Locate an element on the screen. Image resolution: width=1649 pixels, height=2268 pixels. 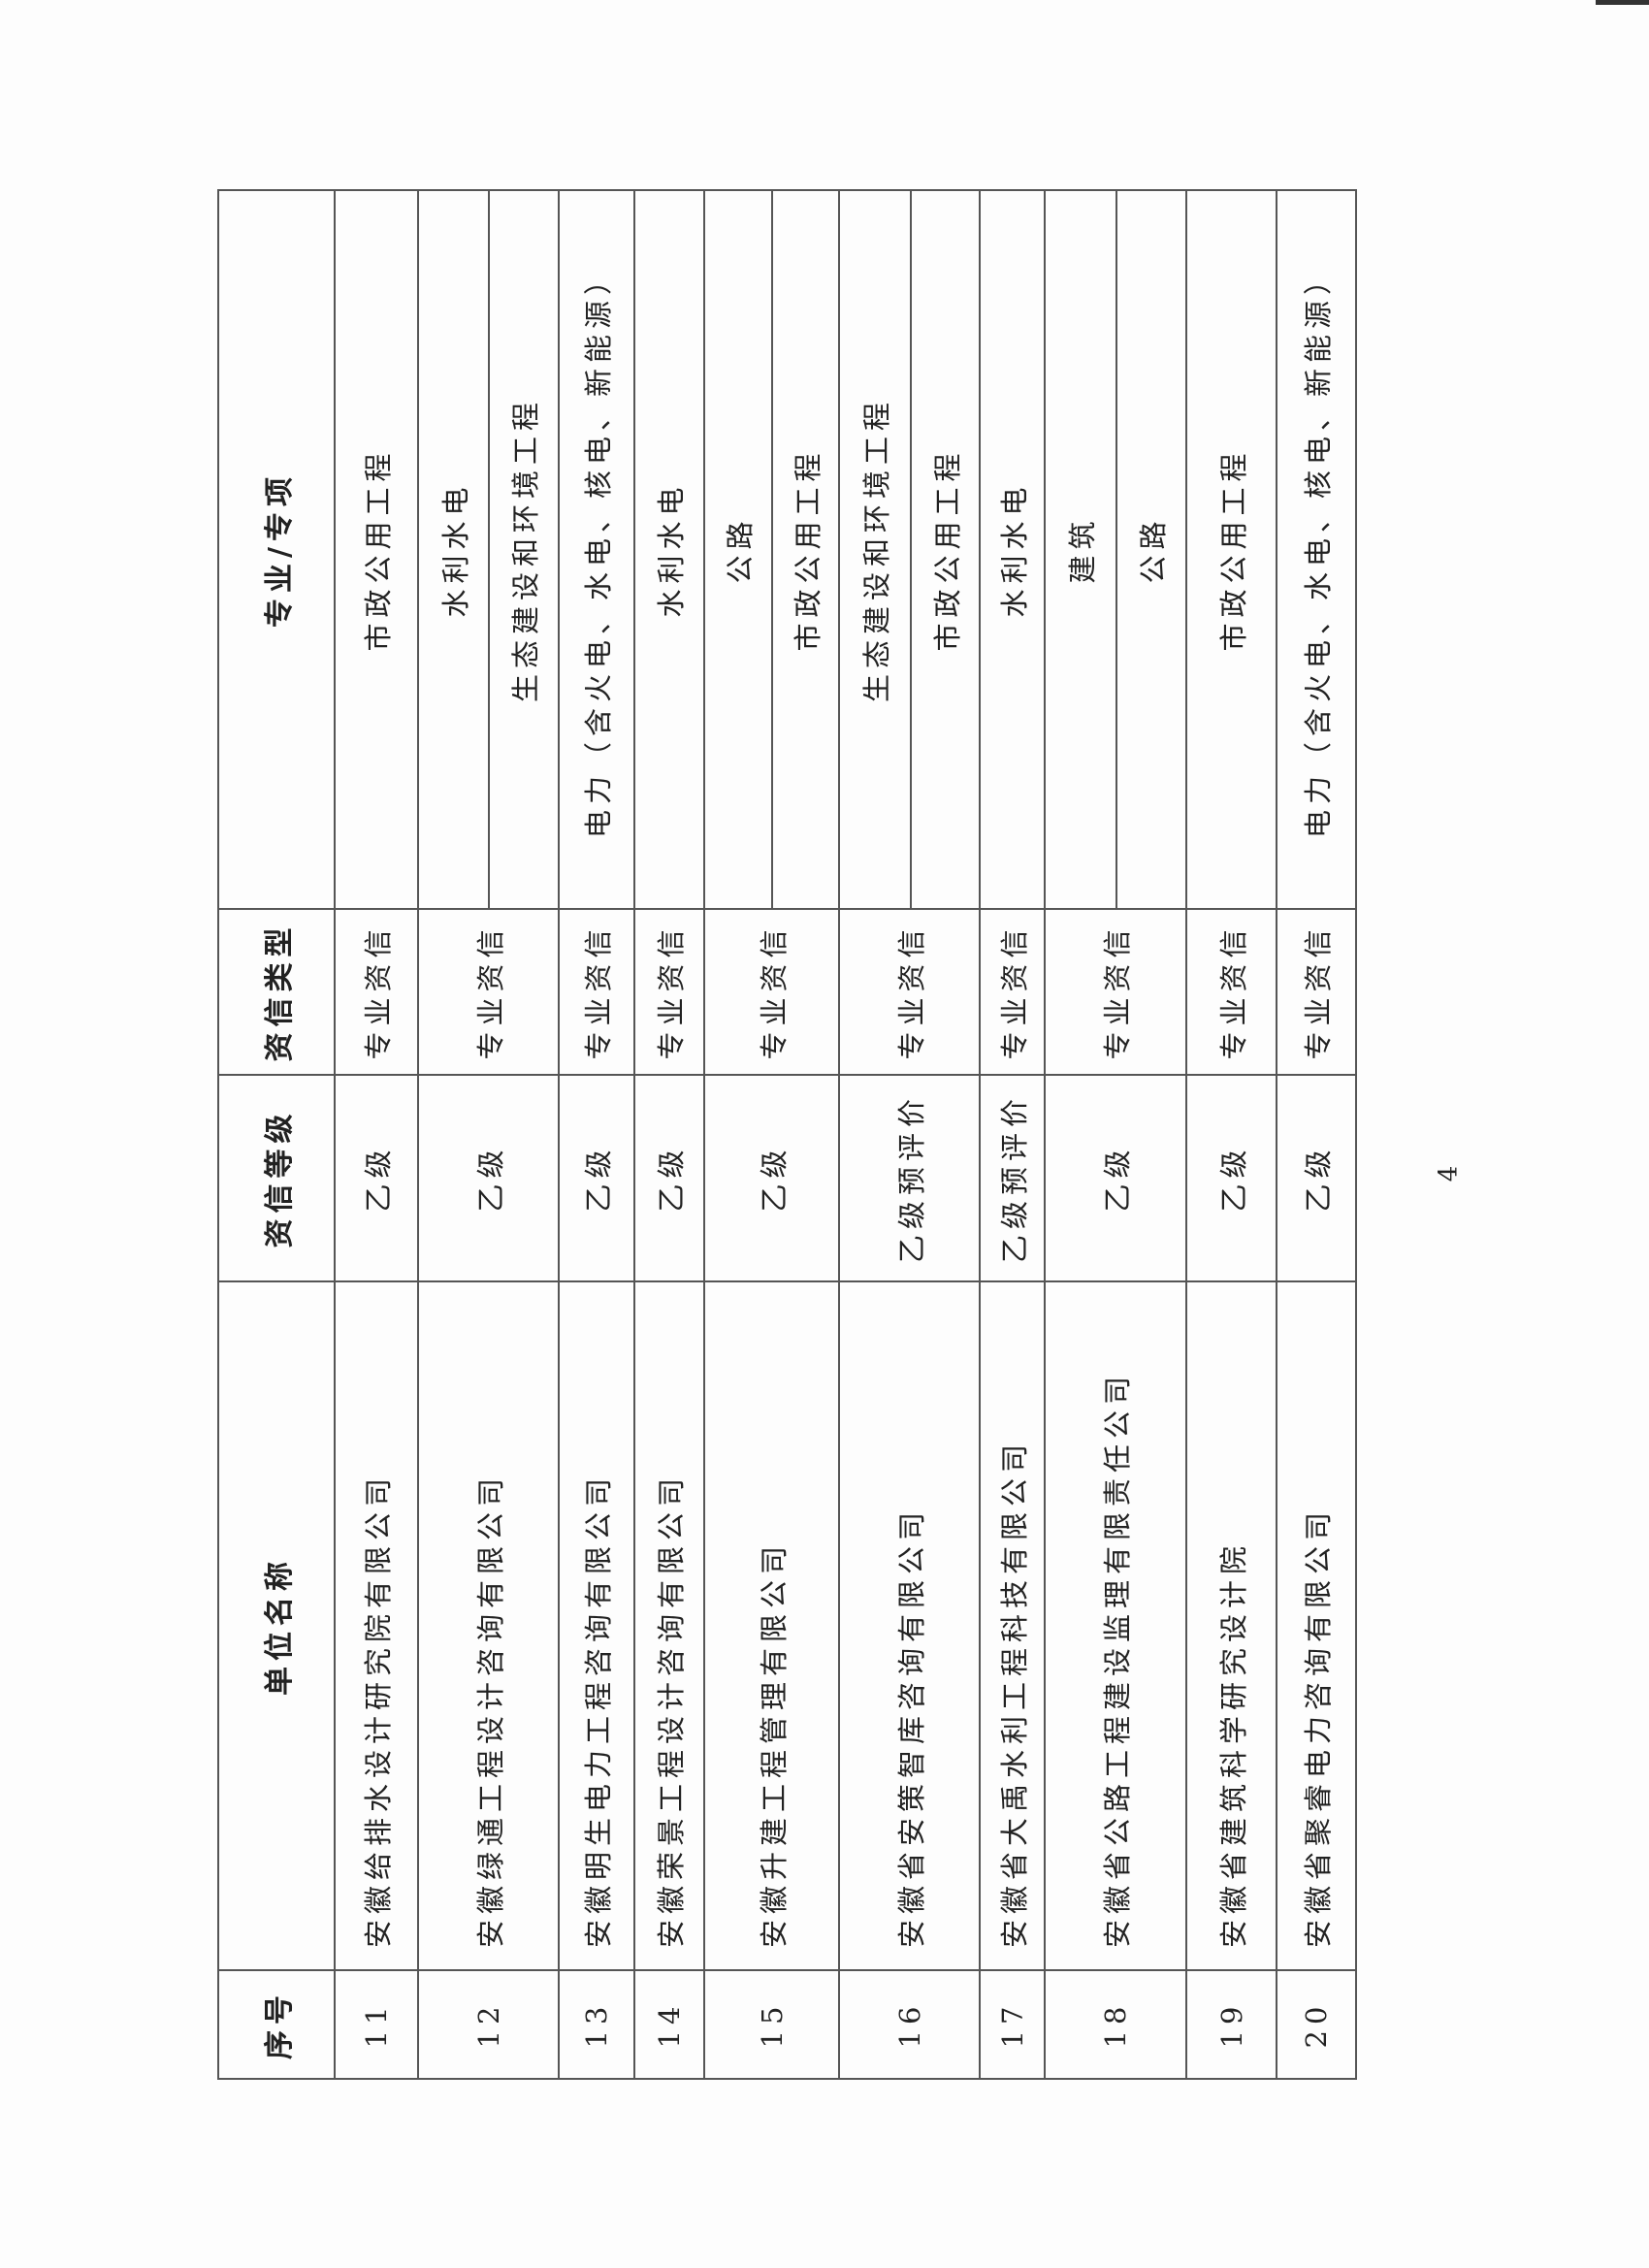
cell-name: 安徽省建筑科学研究设计院 is located at coordinates (1231, 1625).